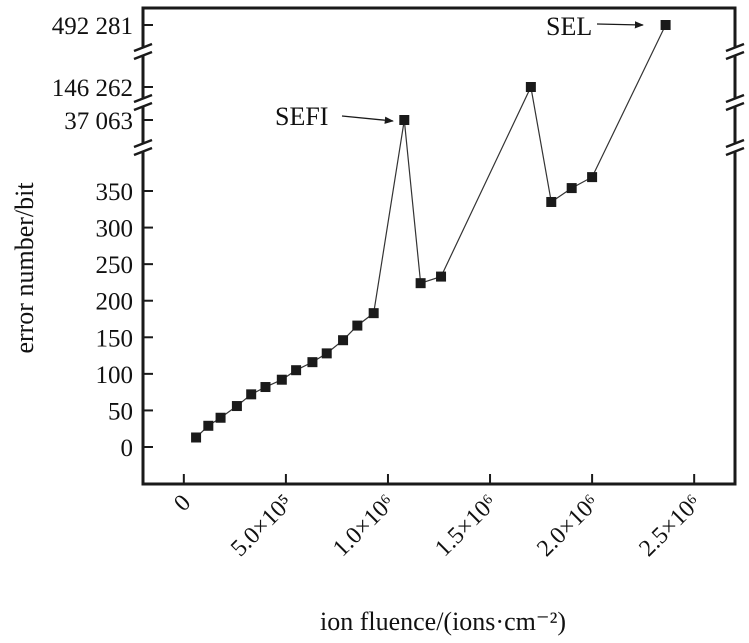 This screenshot has height=643, width=749. Describe the element at coordinates (670, 526) in the screenshot. I see `x-tick-label: 2.5×10⁶` at that location.